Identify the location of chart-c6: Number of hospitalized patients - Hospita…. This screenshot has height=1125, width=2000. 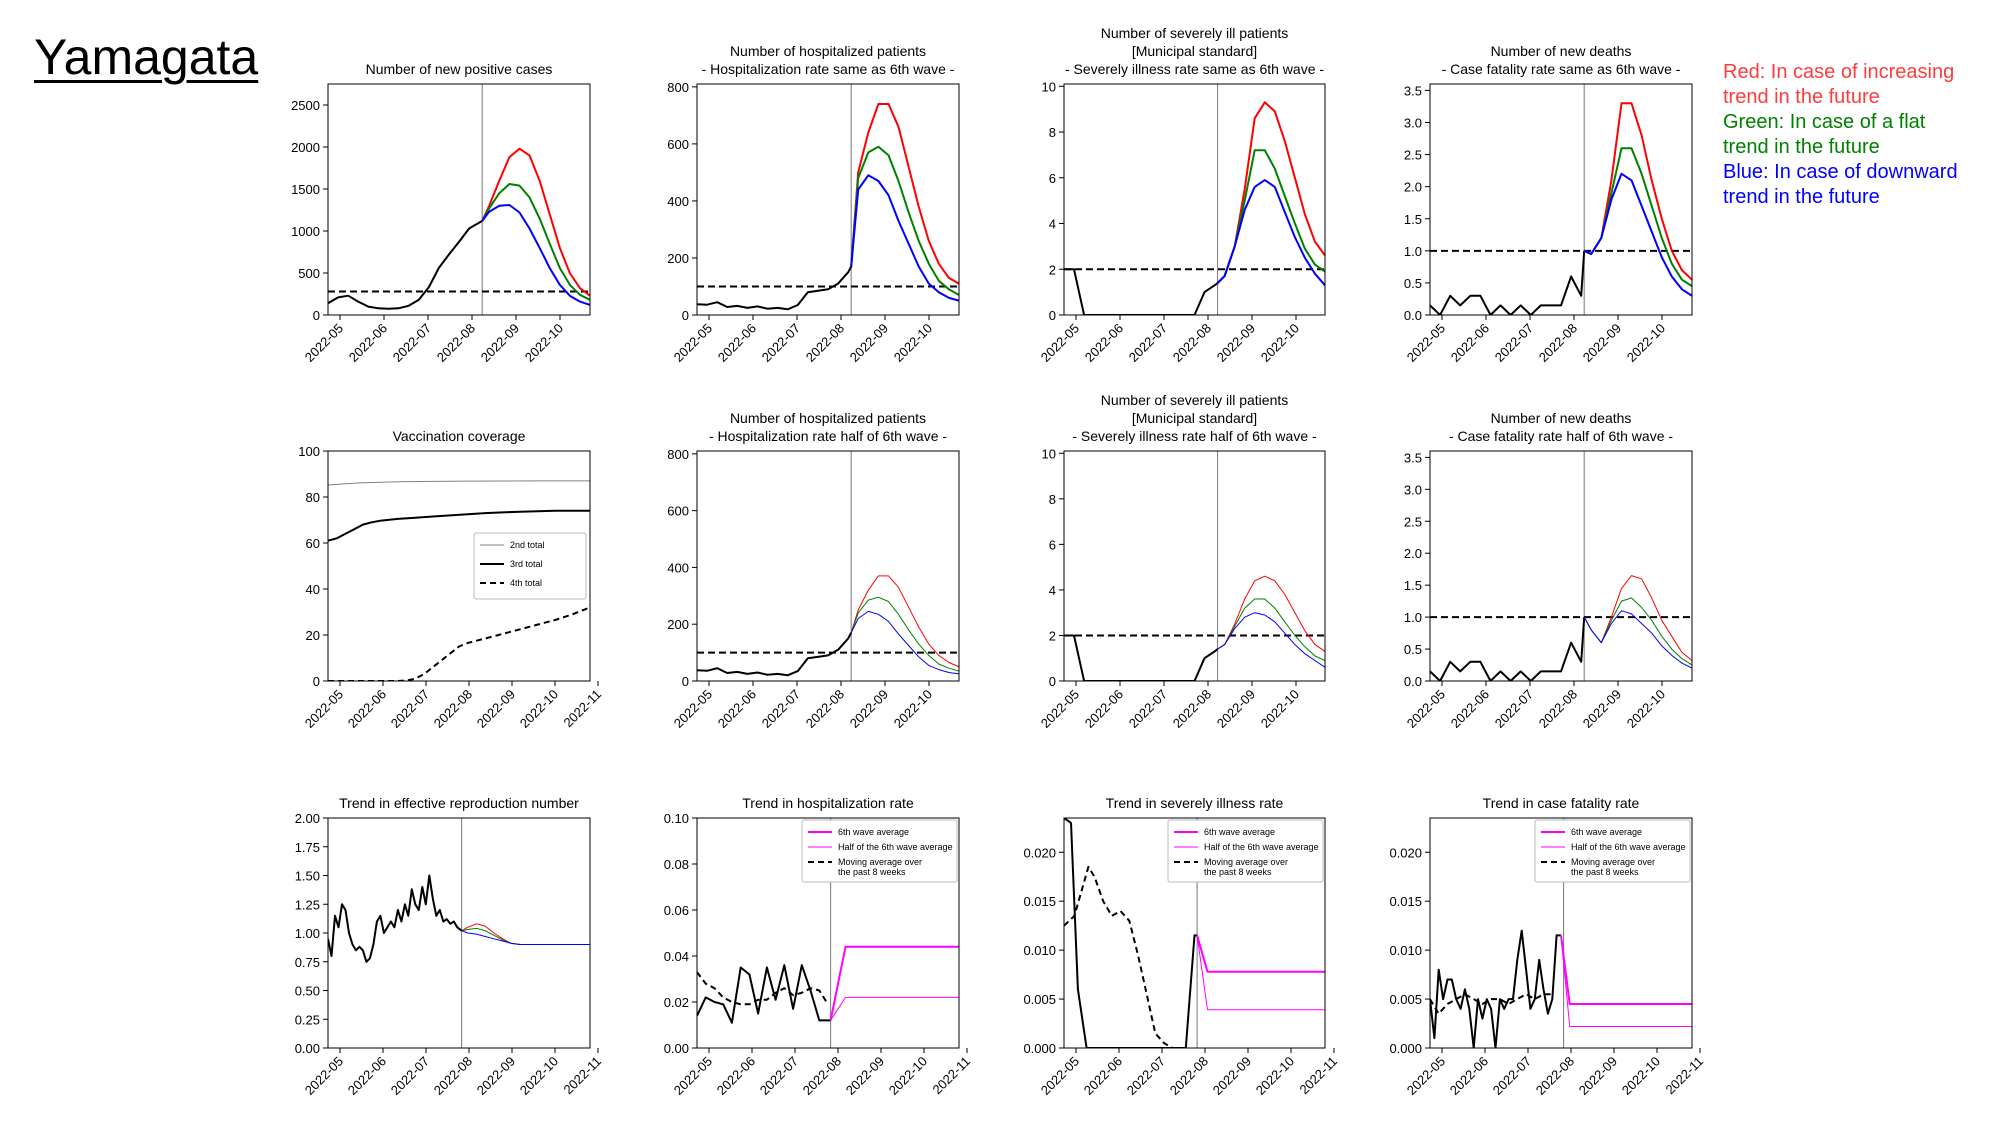
(813, 570).